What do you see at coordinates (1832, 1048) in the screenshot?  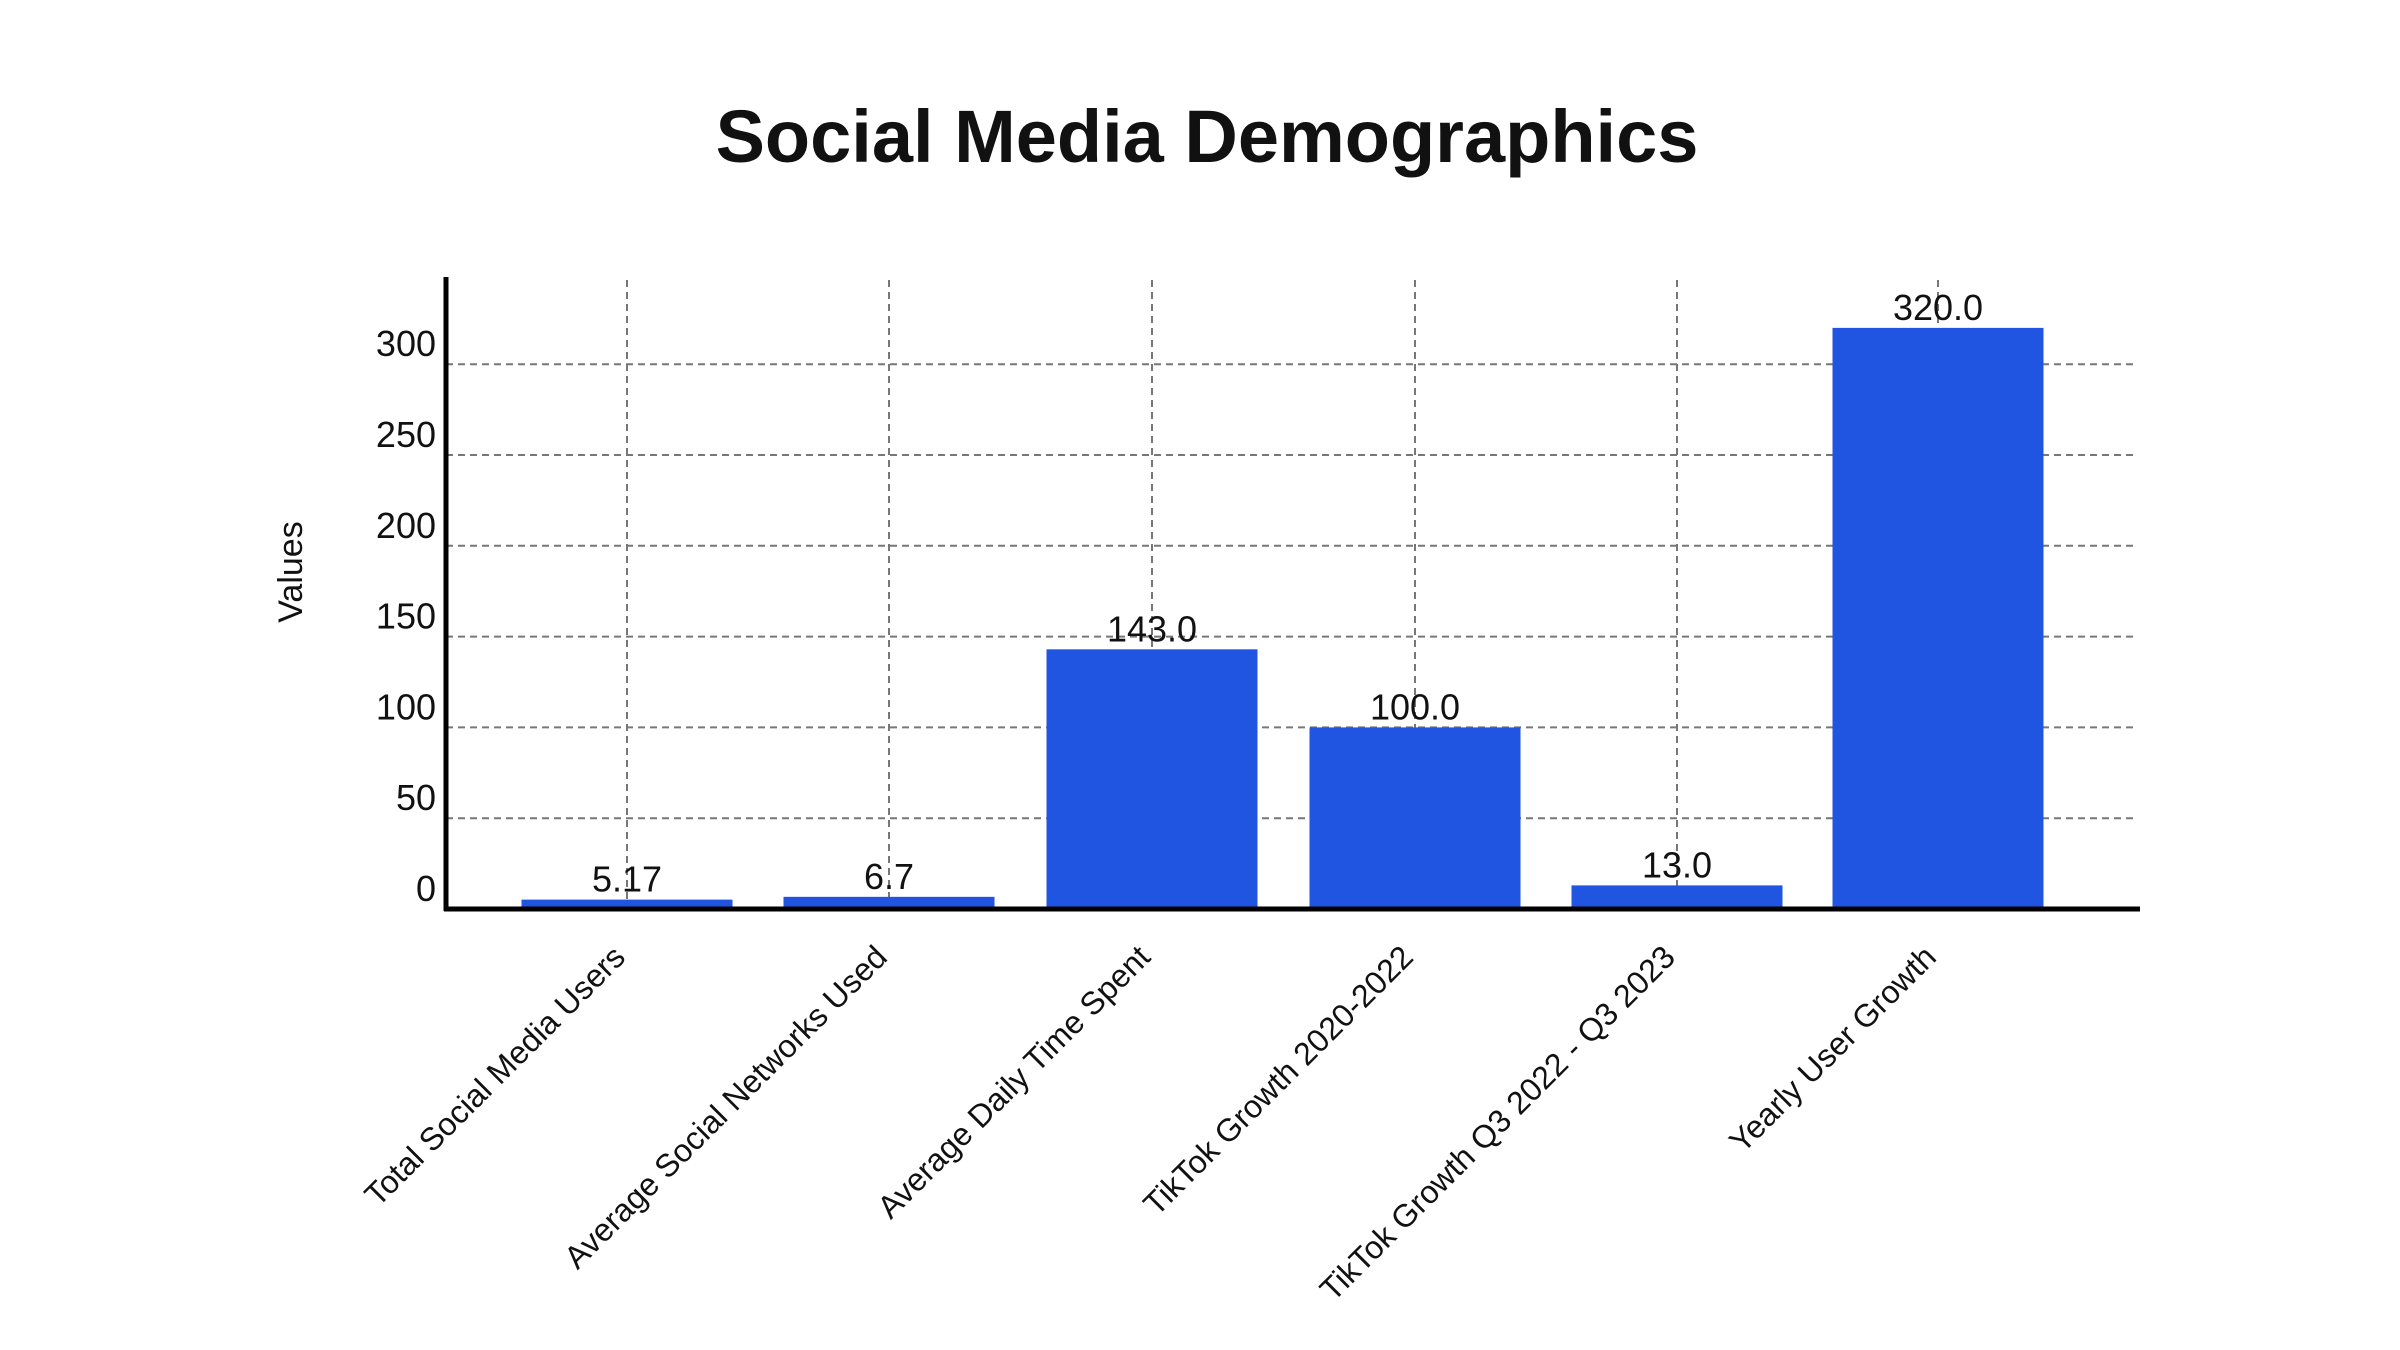 I see `x-tick-label: Yearly User Growth` at bounding box center [1832, 1048].